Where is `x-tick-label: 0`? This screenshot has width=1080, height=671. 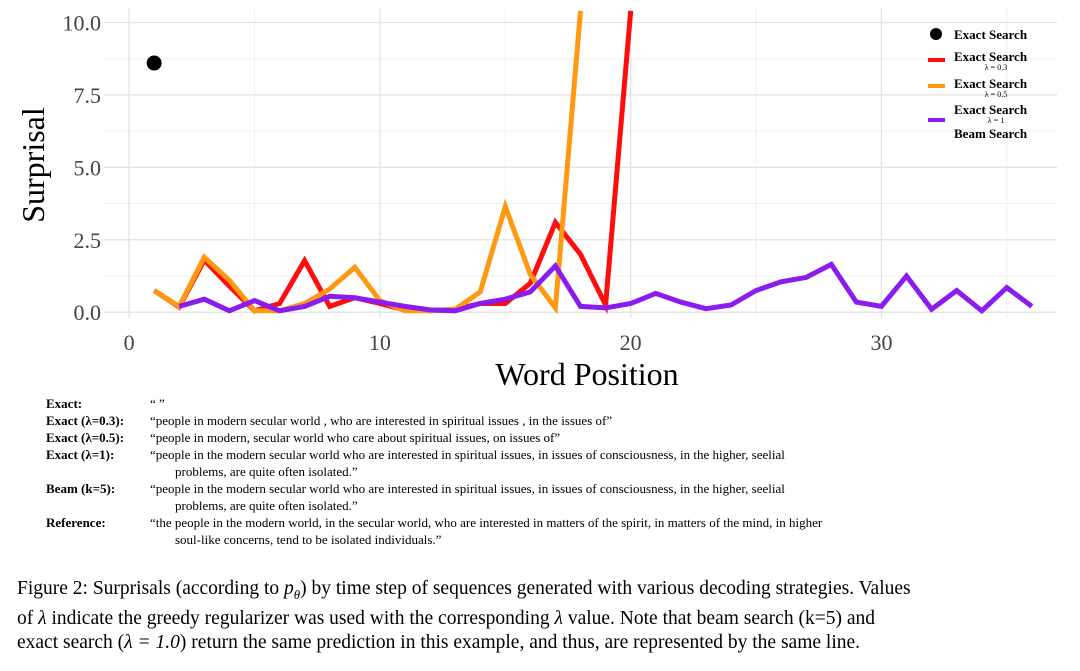 x-tick-label: 0 is located at coordinates (129, 342).